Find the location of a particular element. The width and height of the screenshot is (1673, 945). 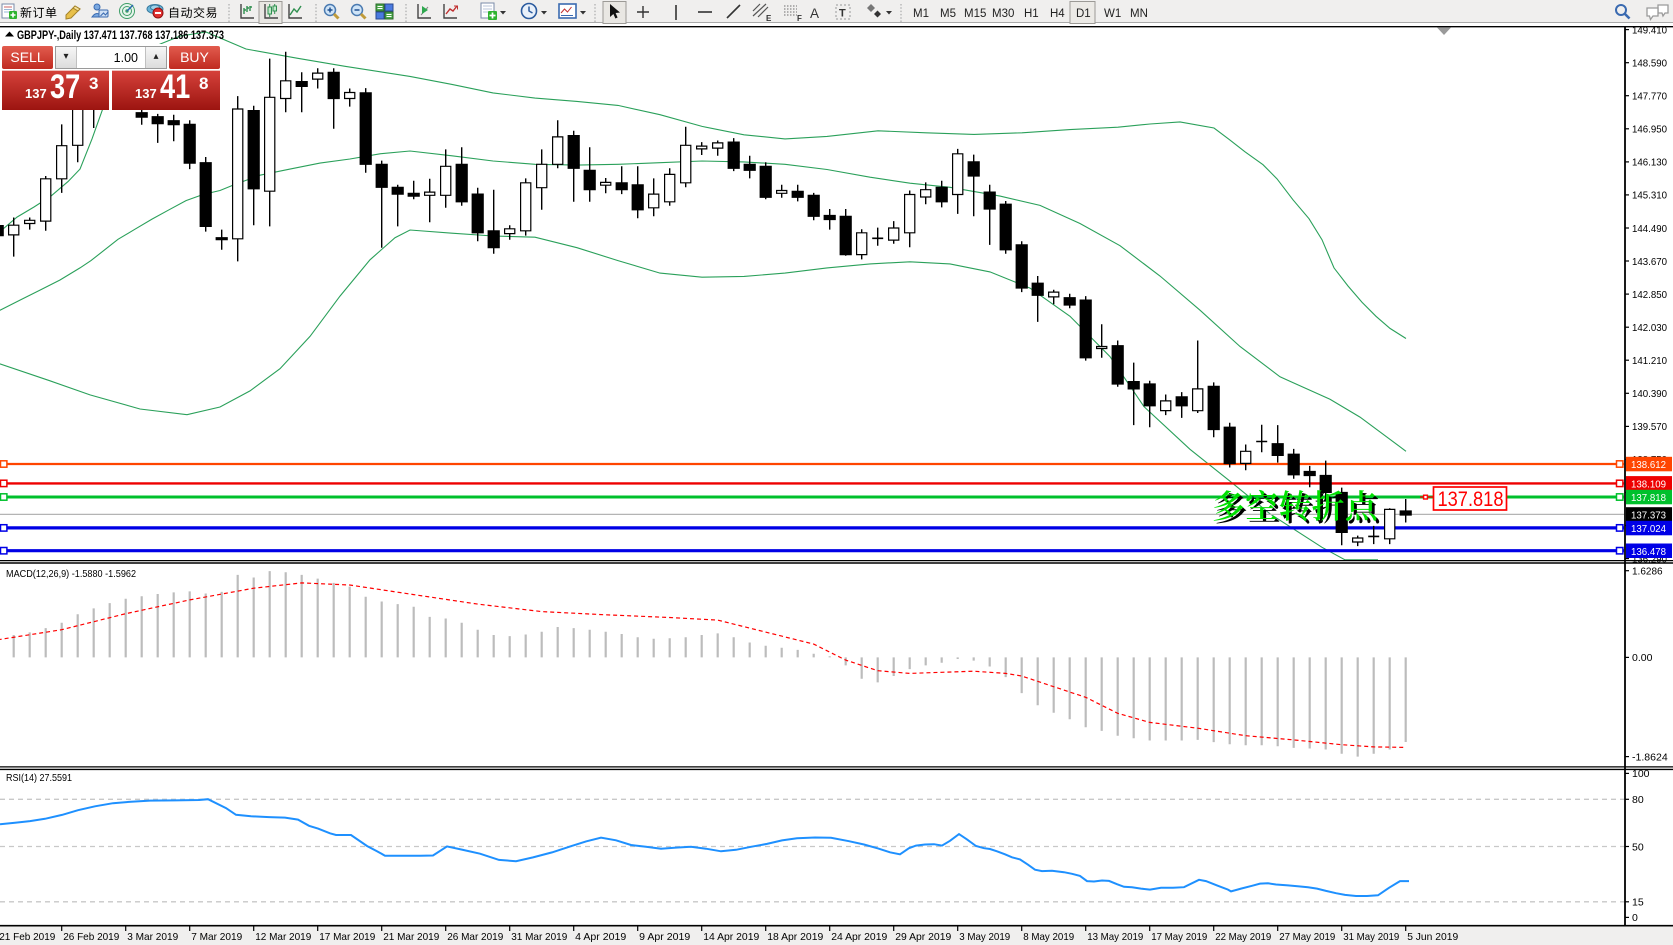

svg-text: 148.590 is located at coordinates (1649, 63).